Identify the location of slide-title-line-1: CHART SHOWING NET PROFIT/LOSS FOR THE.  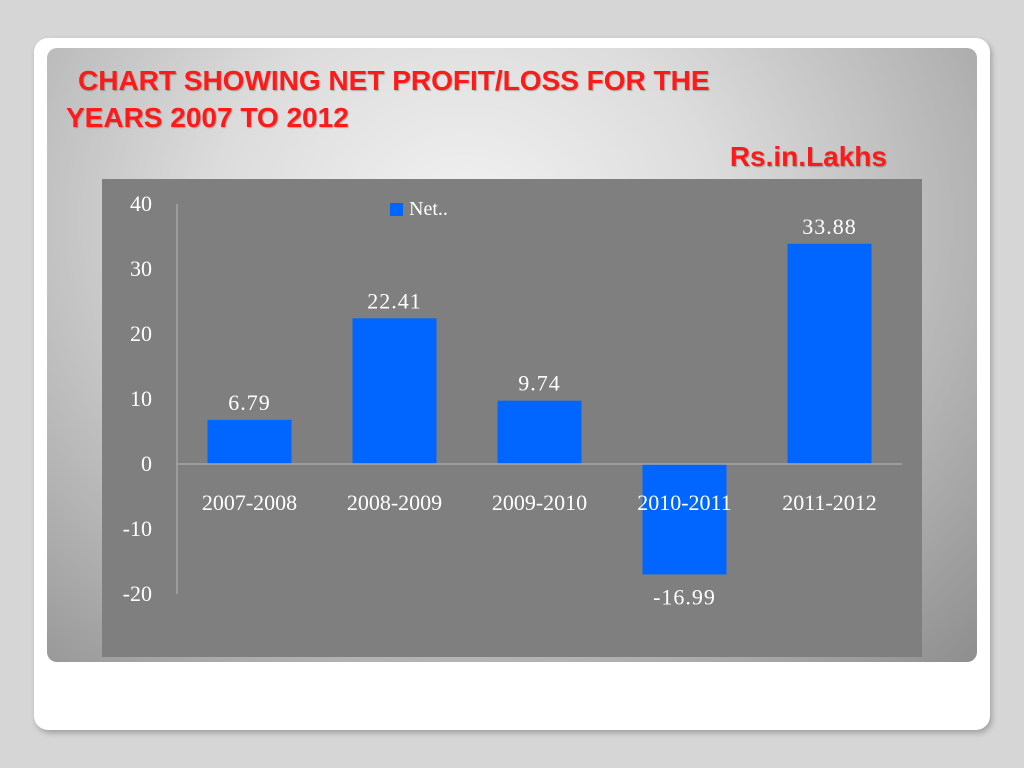
(394, 80).